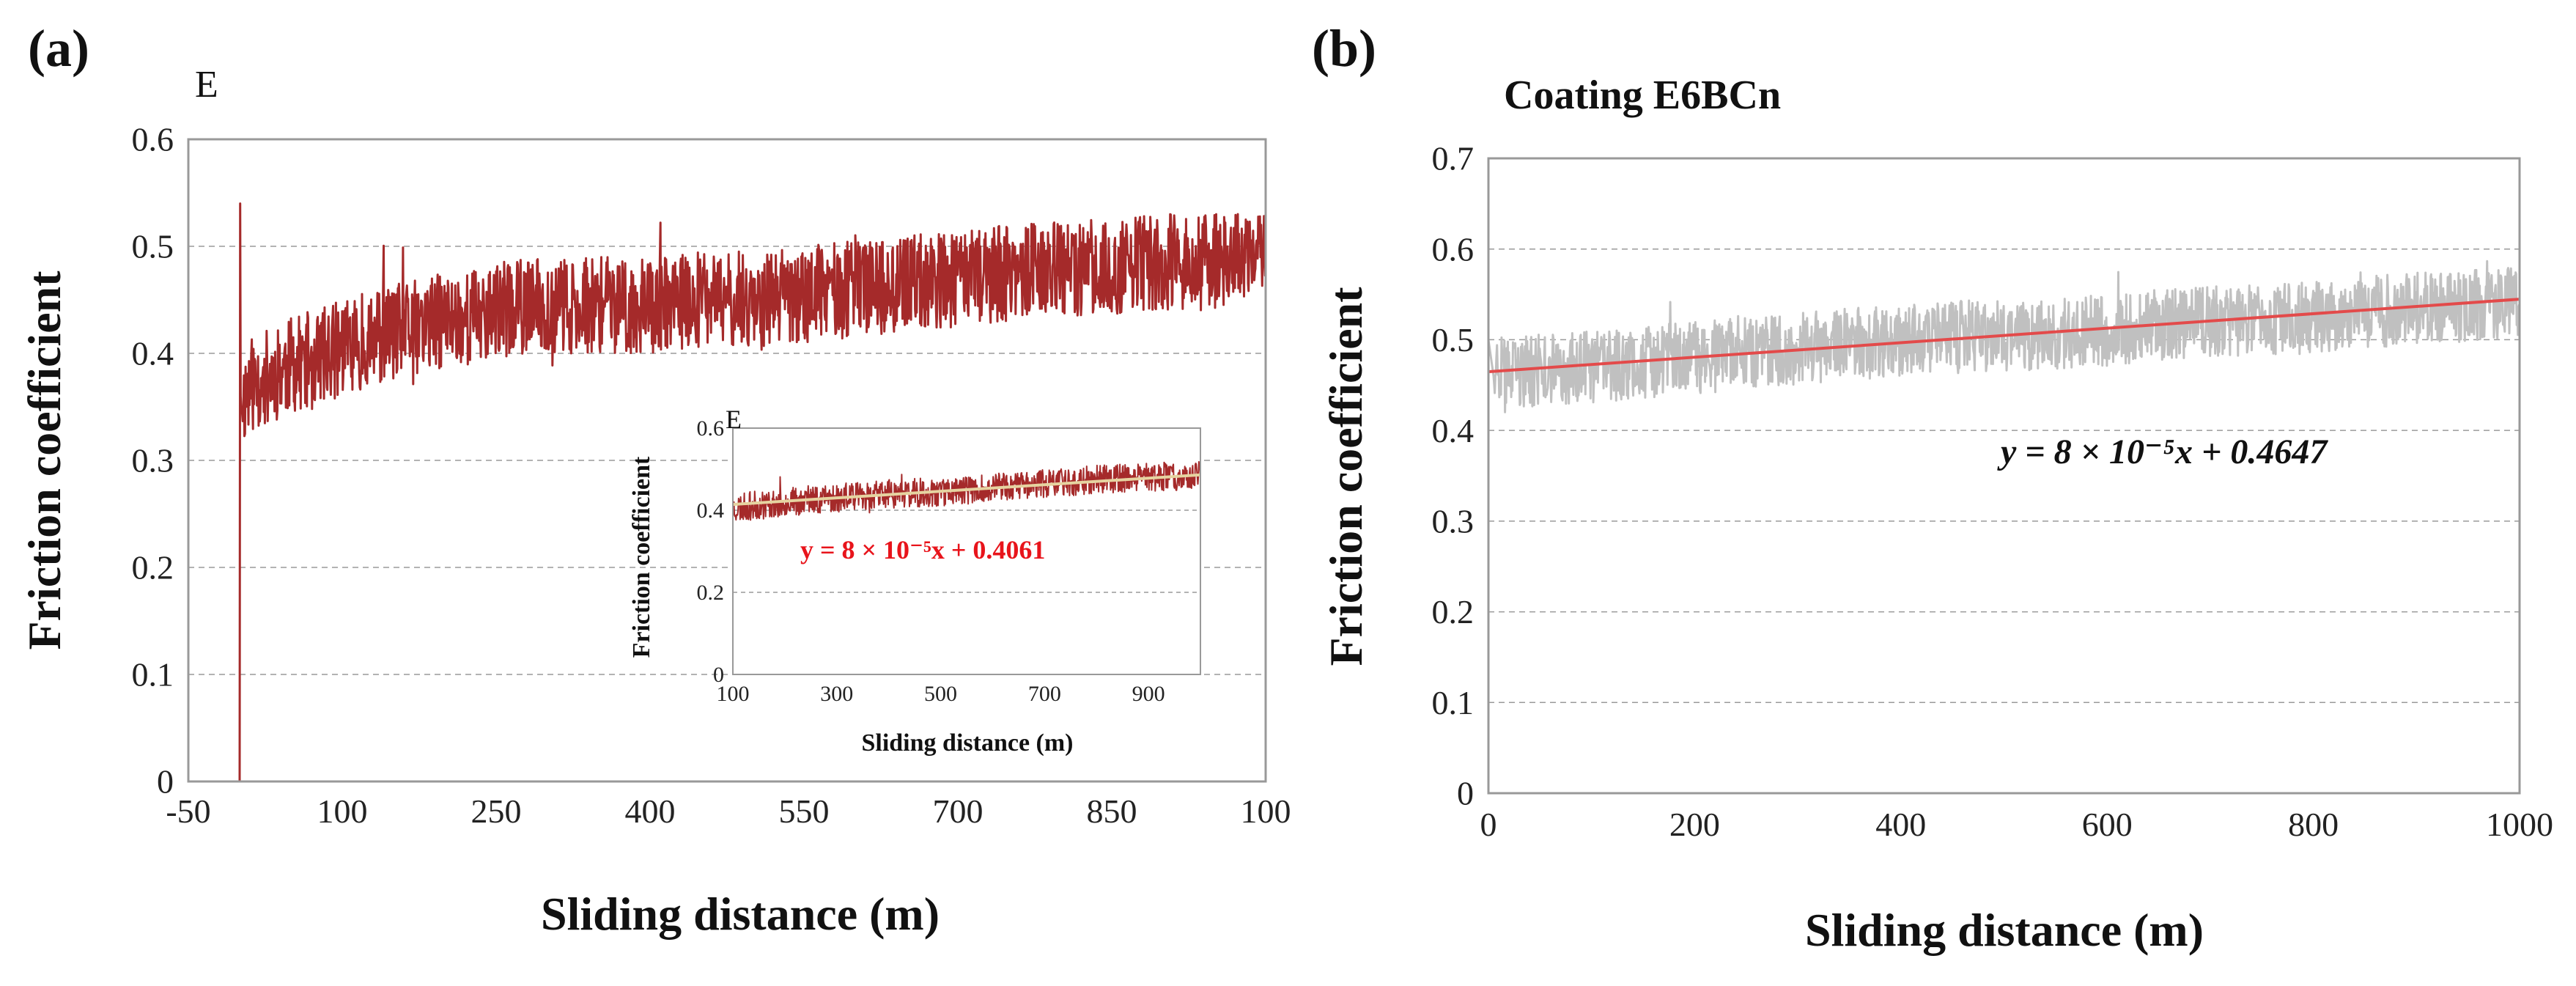 The image size is (2576, 986). Describe the element at coordinates (1148, 694) in the screenshot. I see `x-tick-label: 900` at that location.